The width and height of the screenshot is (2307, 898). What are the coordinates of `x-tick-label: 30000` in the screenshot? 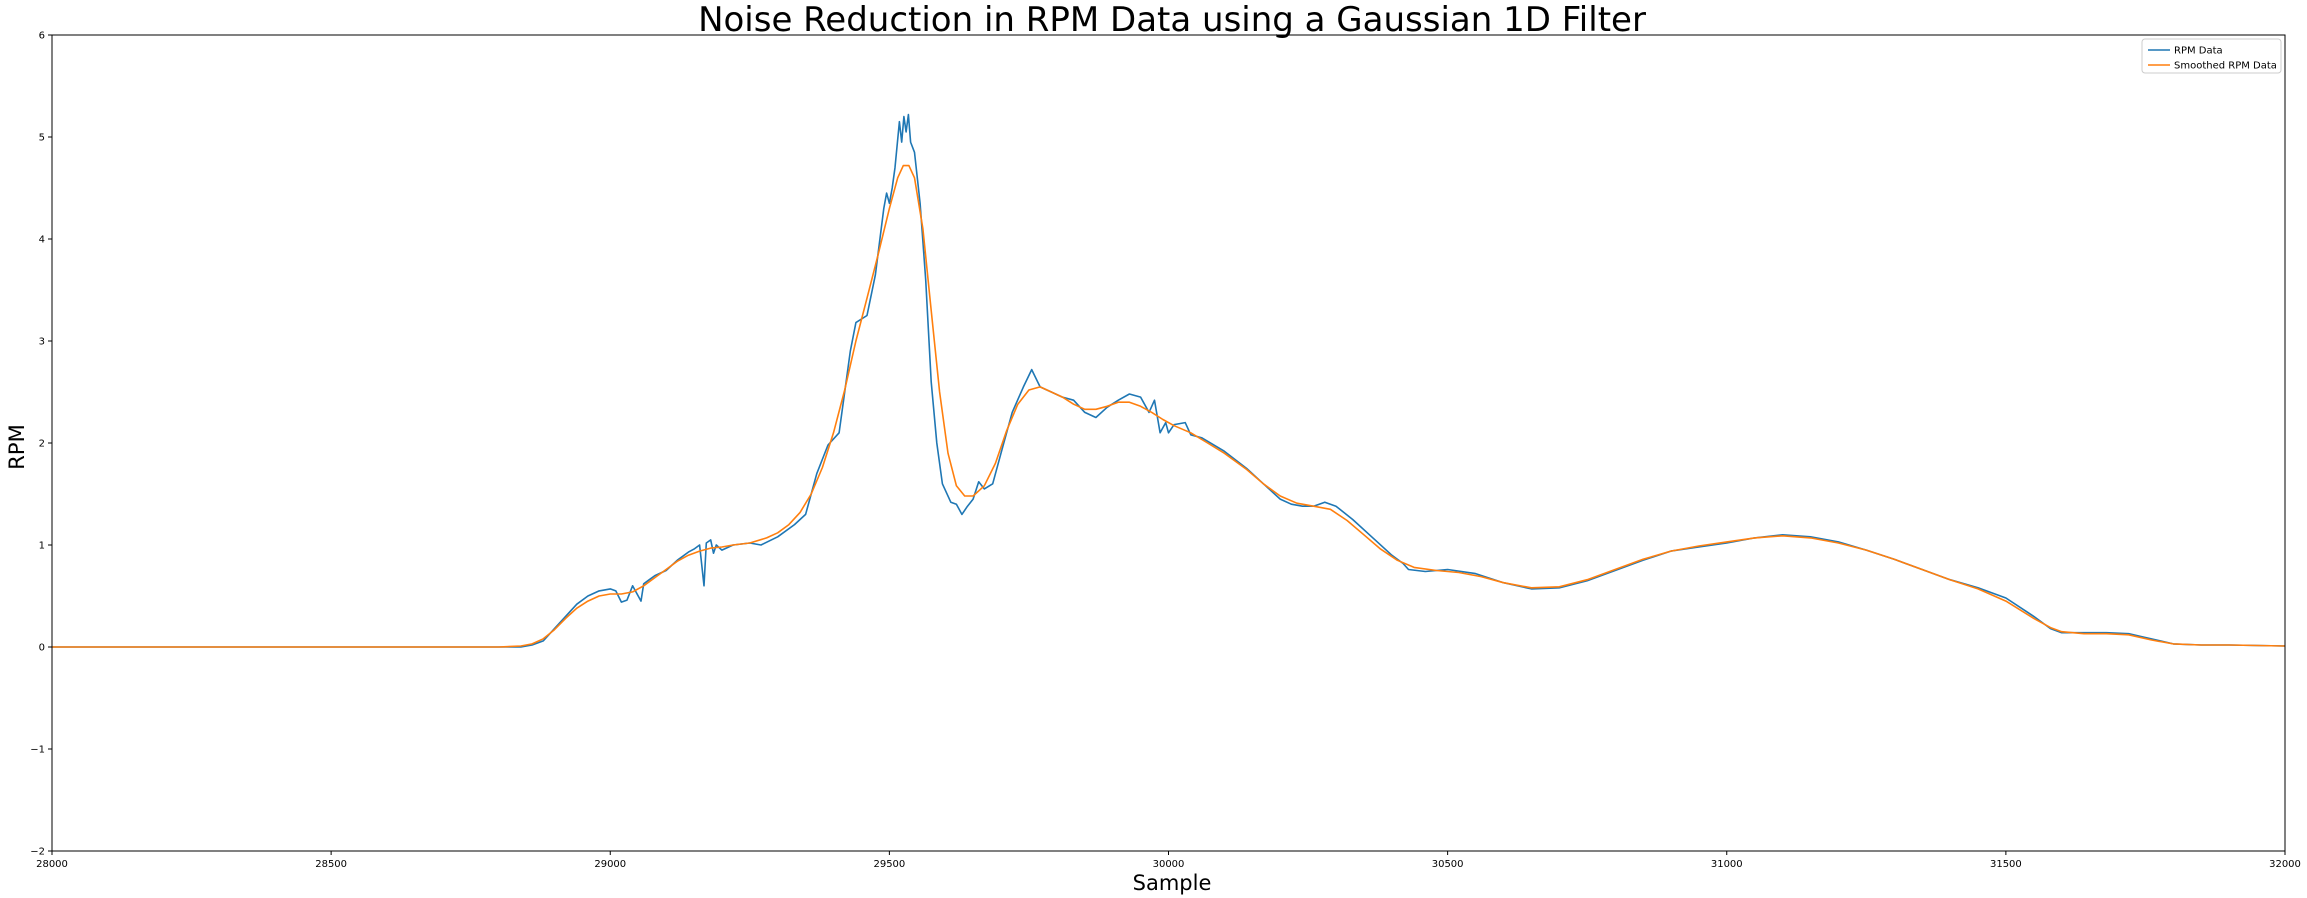 It's located at (1169, 864).